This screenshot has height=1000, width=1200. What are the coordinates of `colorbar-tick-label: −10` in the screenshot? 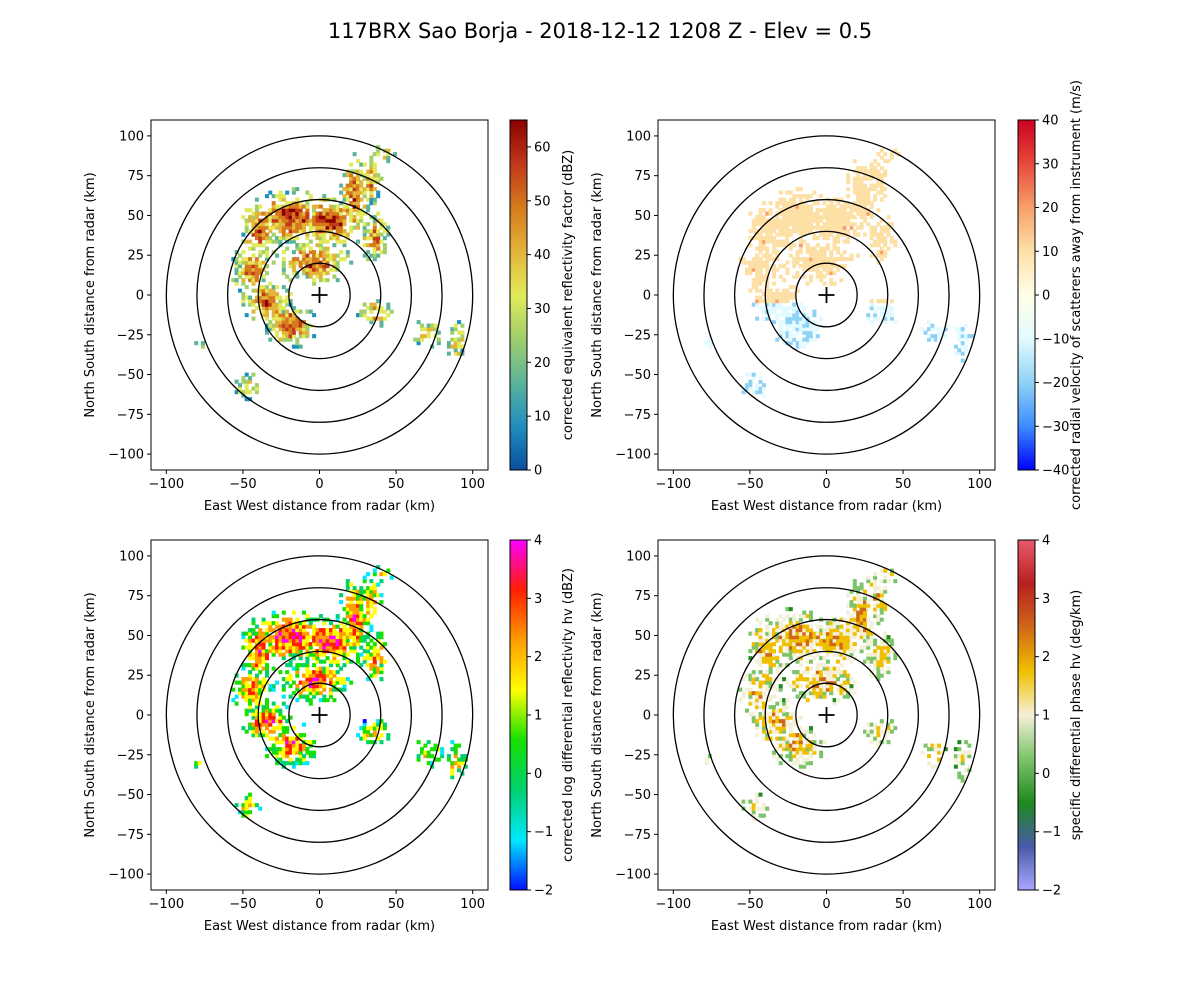 It's located at (1055, 339).